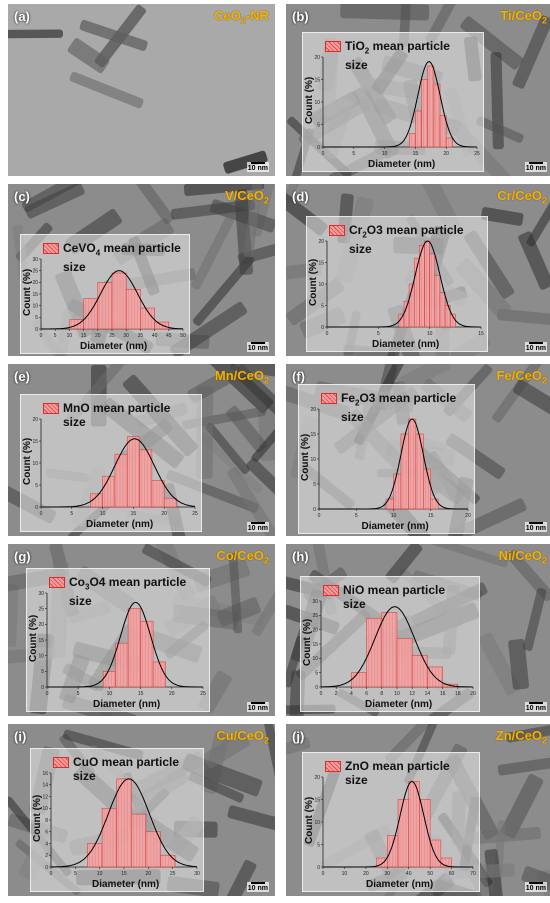 This screenshot has height=903, width=550. Describe the element at coordinates (46, 856) in the screenshot. I see `y-tick-label: 2` at that location.